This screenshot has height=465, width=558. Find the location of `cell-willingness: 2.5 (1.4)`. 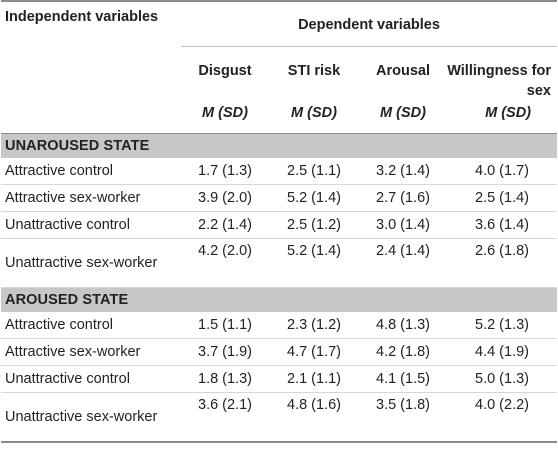

cell-willingness: 2.5 (1.4) is located at coordinates (502, 198).